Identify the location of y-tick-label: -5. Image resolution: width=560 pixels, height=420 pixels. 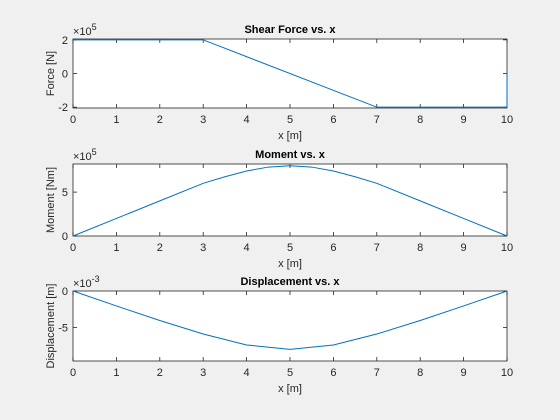
(63, 328).